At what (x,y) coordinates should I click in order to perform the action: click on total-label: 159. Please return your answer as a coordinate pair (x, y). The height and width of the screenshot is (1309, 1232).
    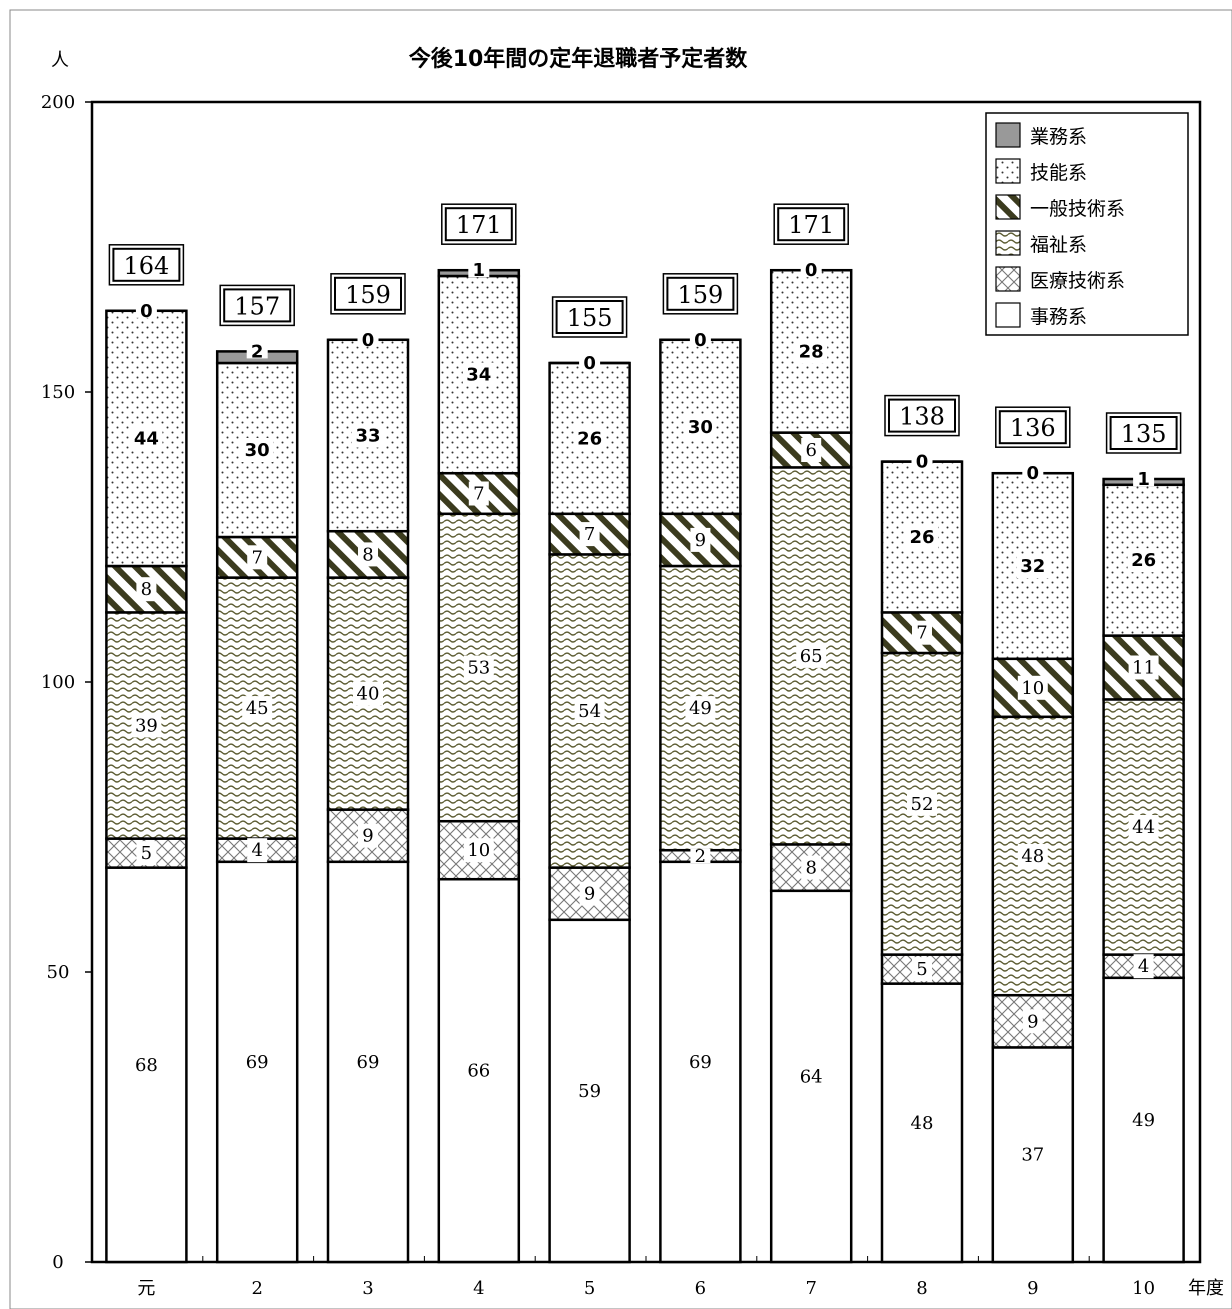
    Looking at the image, I should click on (700, 295).